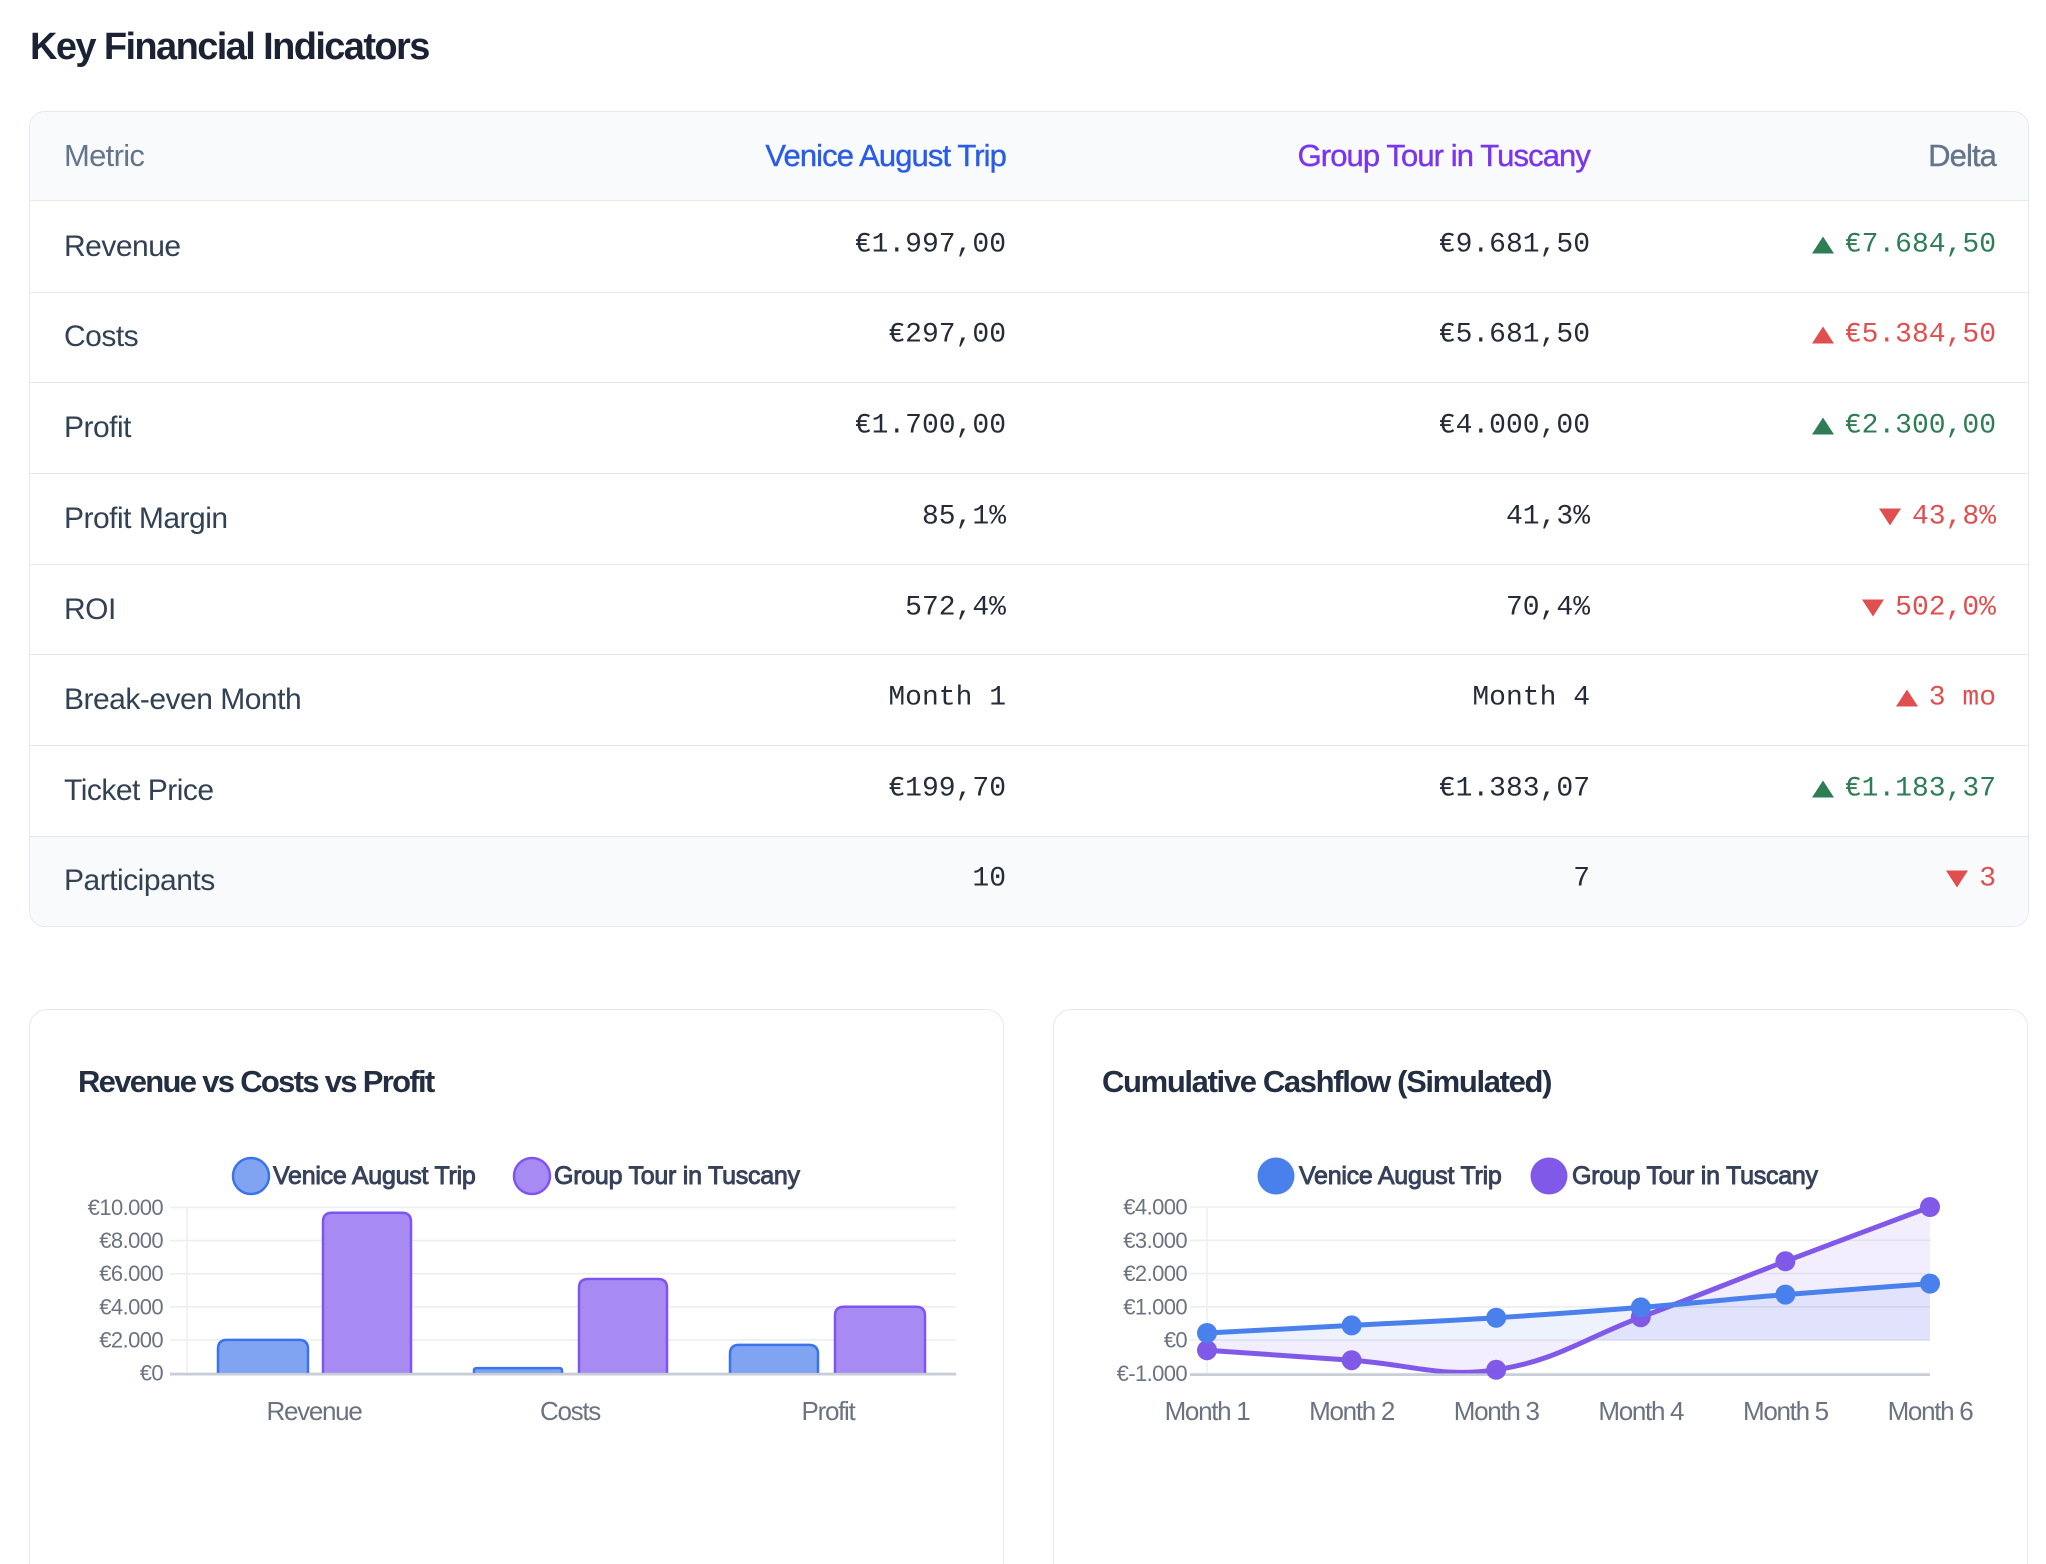 The height and width of the screenshot is (1564, 2046). I want to click on svg-text: Month 3, so click(1497, 1411).